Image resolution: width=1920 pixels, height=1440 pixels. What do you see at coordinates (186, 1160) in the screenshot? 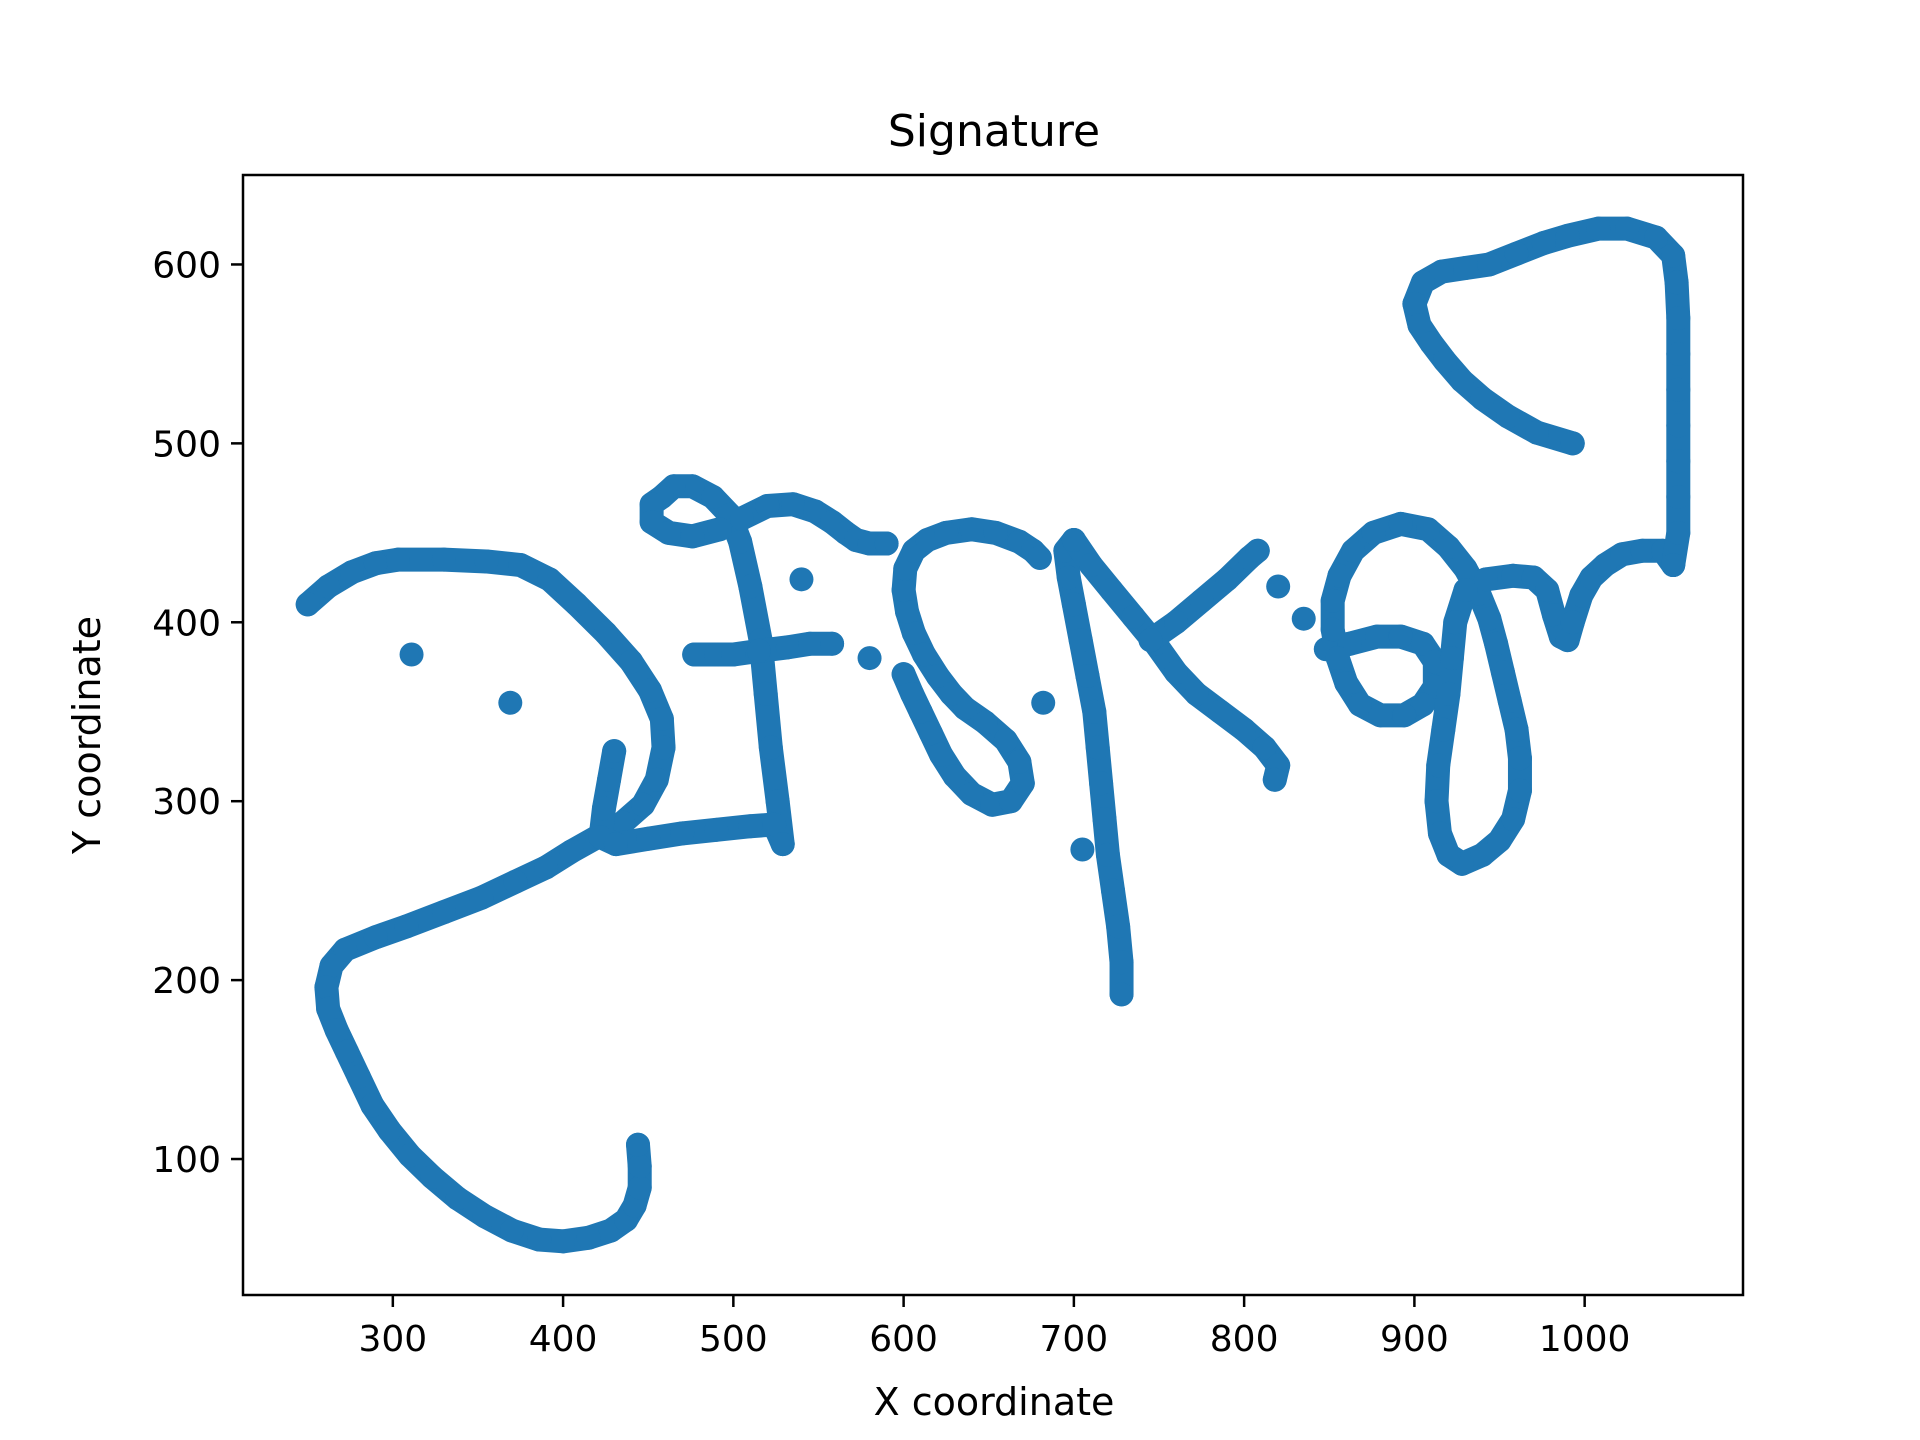
I see `y-tick-label: 100` at bounding box center [186, 1160].